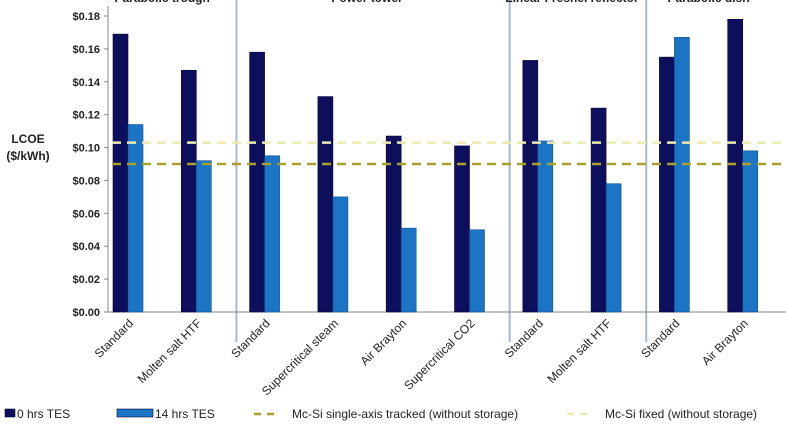 This screenshot has height=445, width=786. What do you see at coordinates (439, 354) in the screenshot?
I see `x-tick-label: Supercritical CO2` at bounding box center [439, 354].